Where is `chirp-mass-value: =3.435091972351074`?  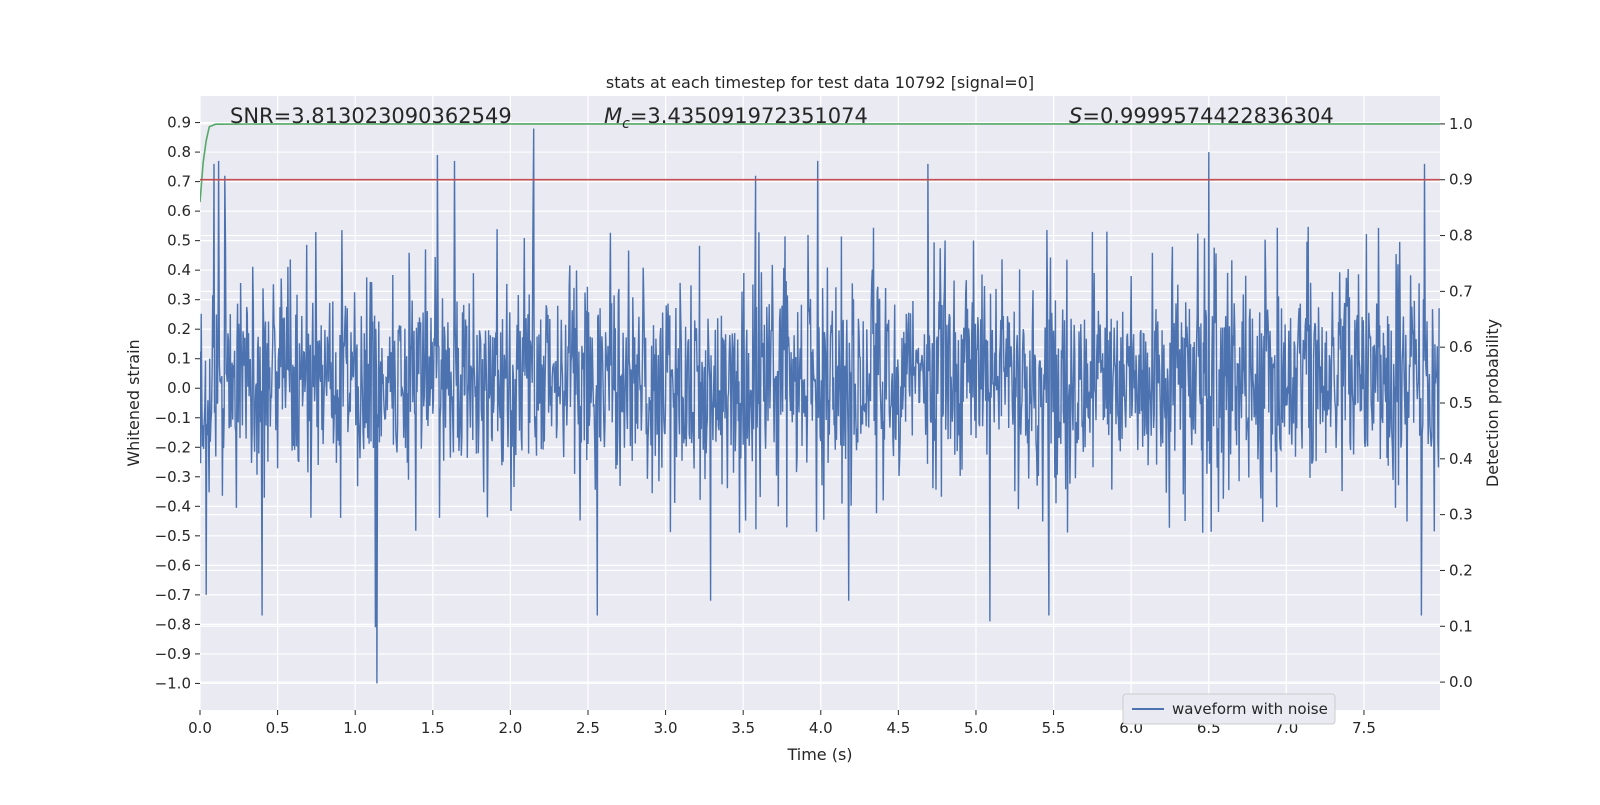
chirp-mass-value: =3.435091972351074 is located at coordinates (749, 116).